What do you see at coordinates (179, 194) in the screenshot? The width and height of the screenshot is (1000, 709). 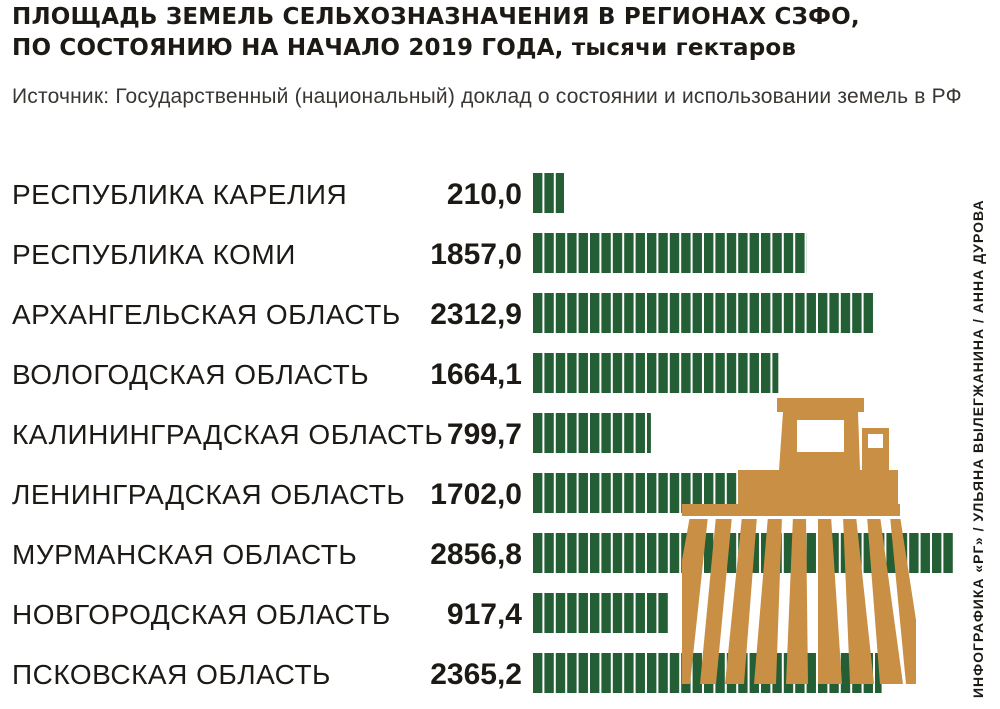 I see `category-label: РЕСПУБЛИКА КАРЕЛИЯ` at bounding box center [179, 194].